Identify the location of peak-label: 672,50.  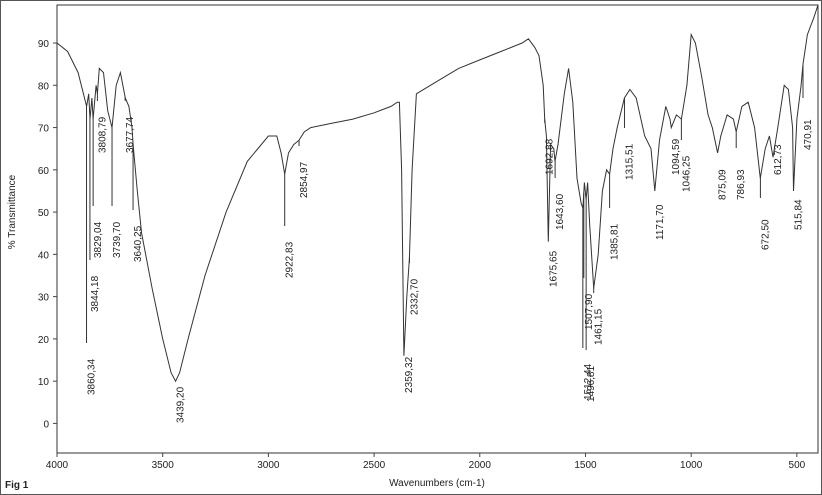
(765, 234).